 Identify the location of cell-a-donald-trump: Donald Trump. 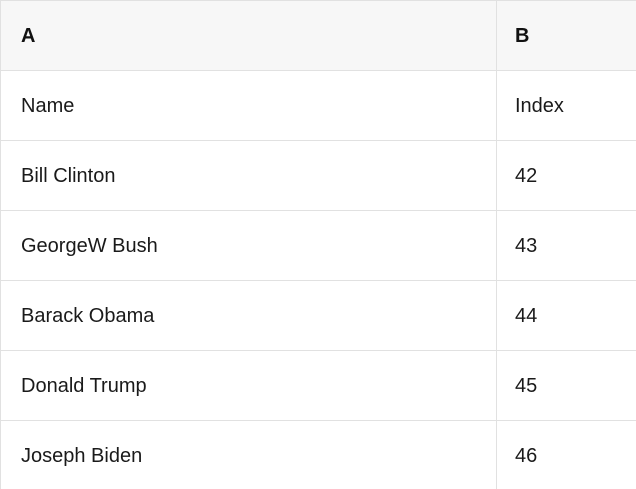
(249, 385).